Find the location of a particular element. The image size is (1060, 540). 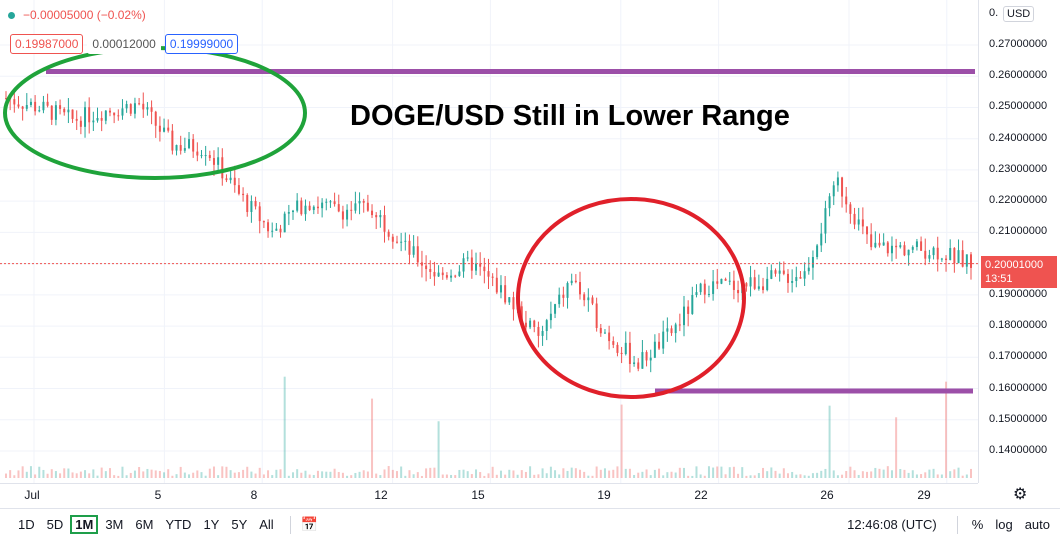

currency-select: USD is located at coordinates (1019, 14).